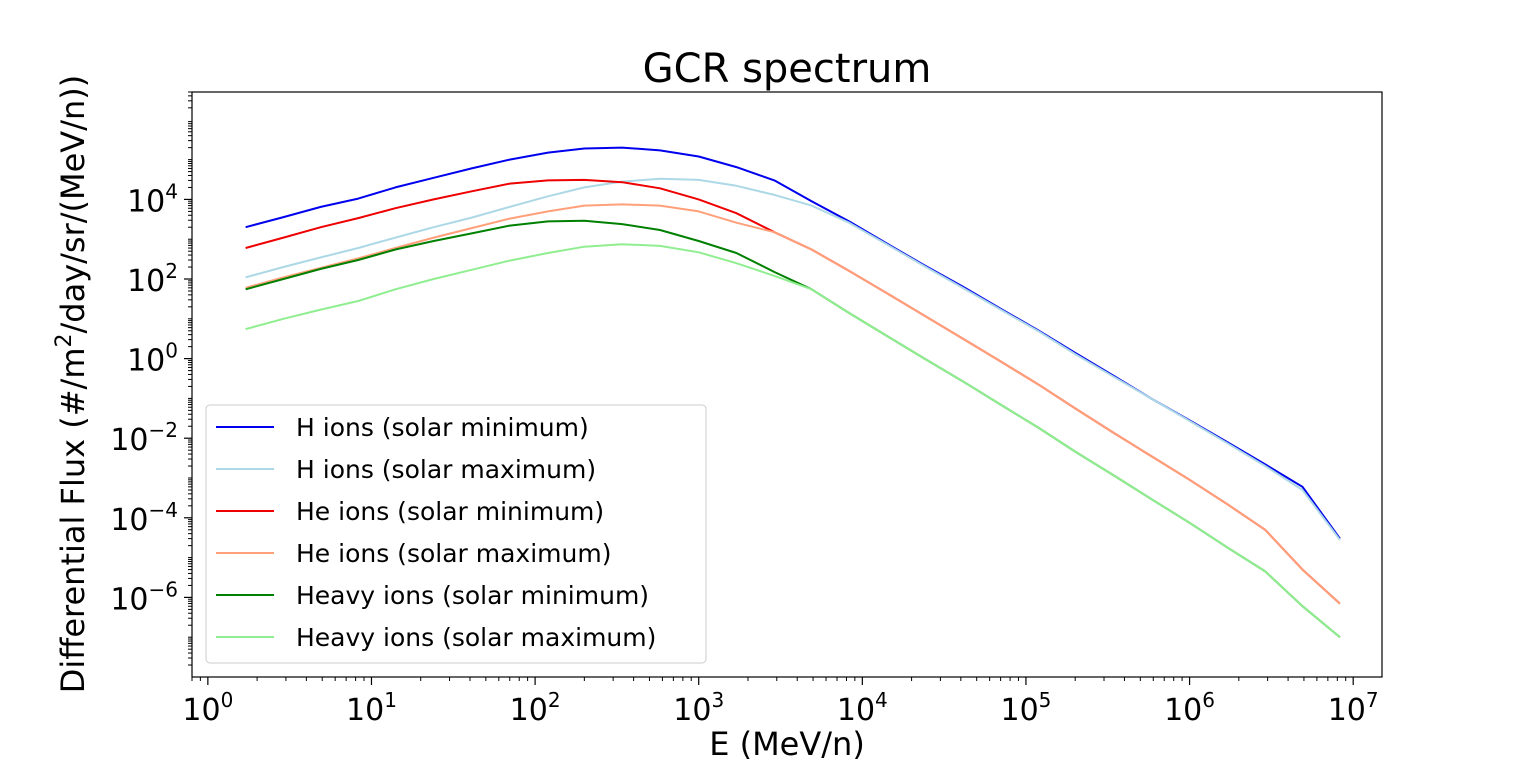 This screenshot has width=1536, height=761. I want to click on chart-title: GCR spectrum, so click(787, 69).